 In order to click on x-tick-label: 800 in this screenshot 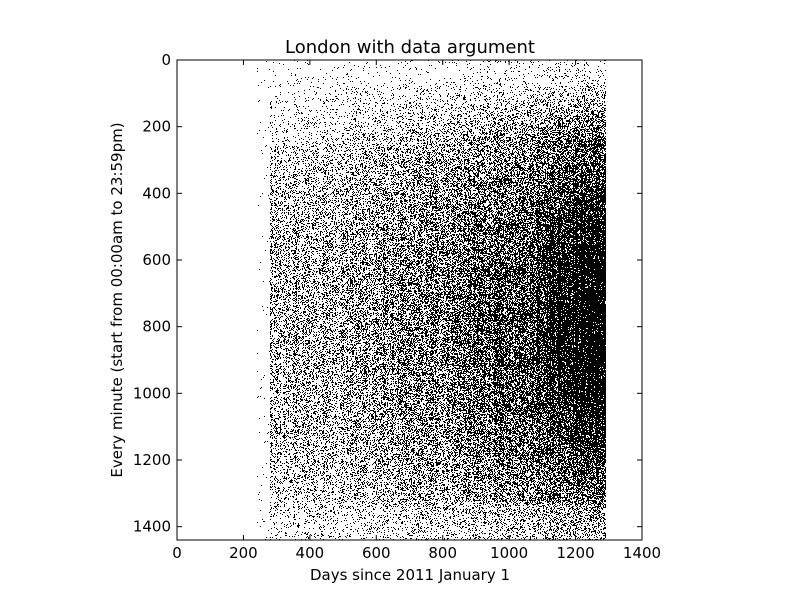, I will do `click(442, 553)`.